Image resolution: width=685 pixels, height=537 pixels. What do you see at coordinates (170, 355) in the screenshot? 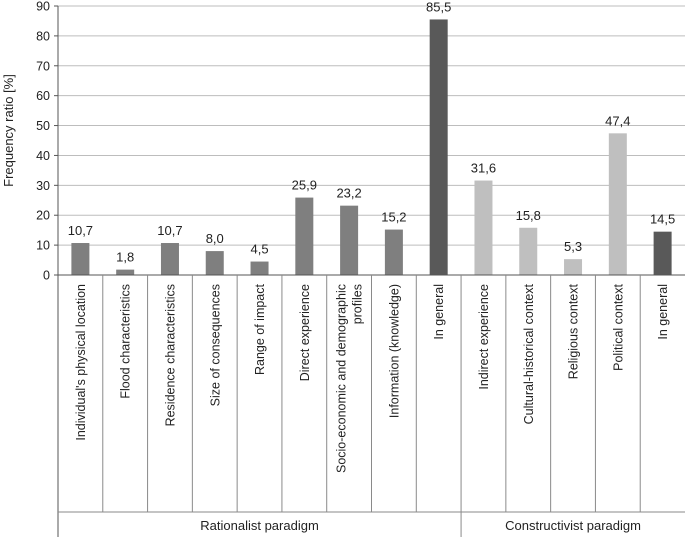
I see `category-label: Residence characteristics` at bounding box center [170, 355].